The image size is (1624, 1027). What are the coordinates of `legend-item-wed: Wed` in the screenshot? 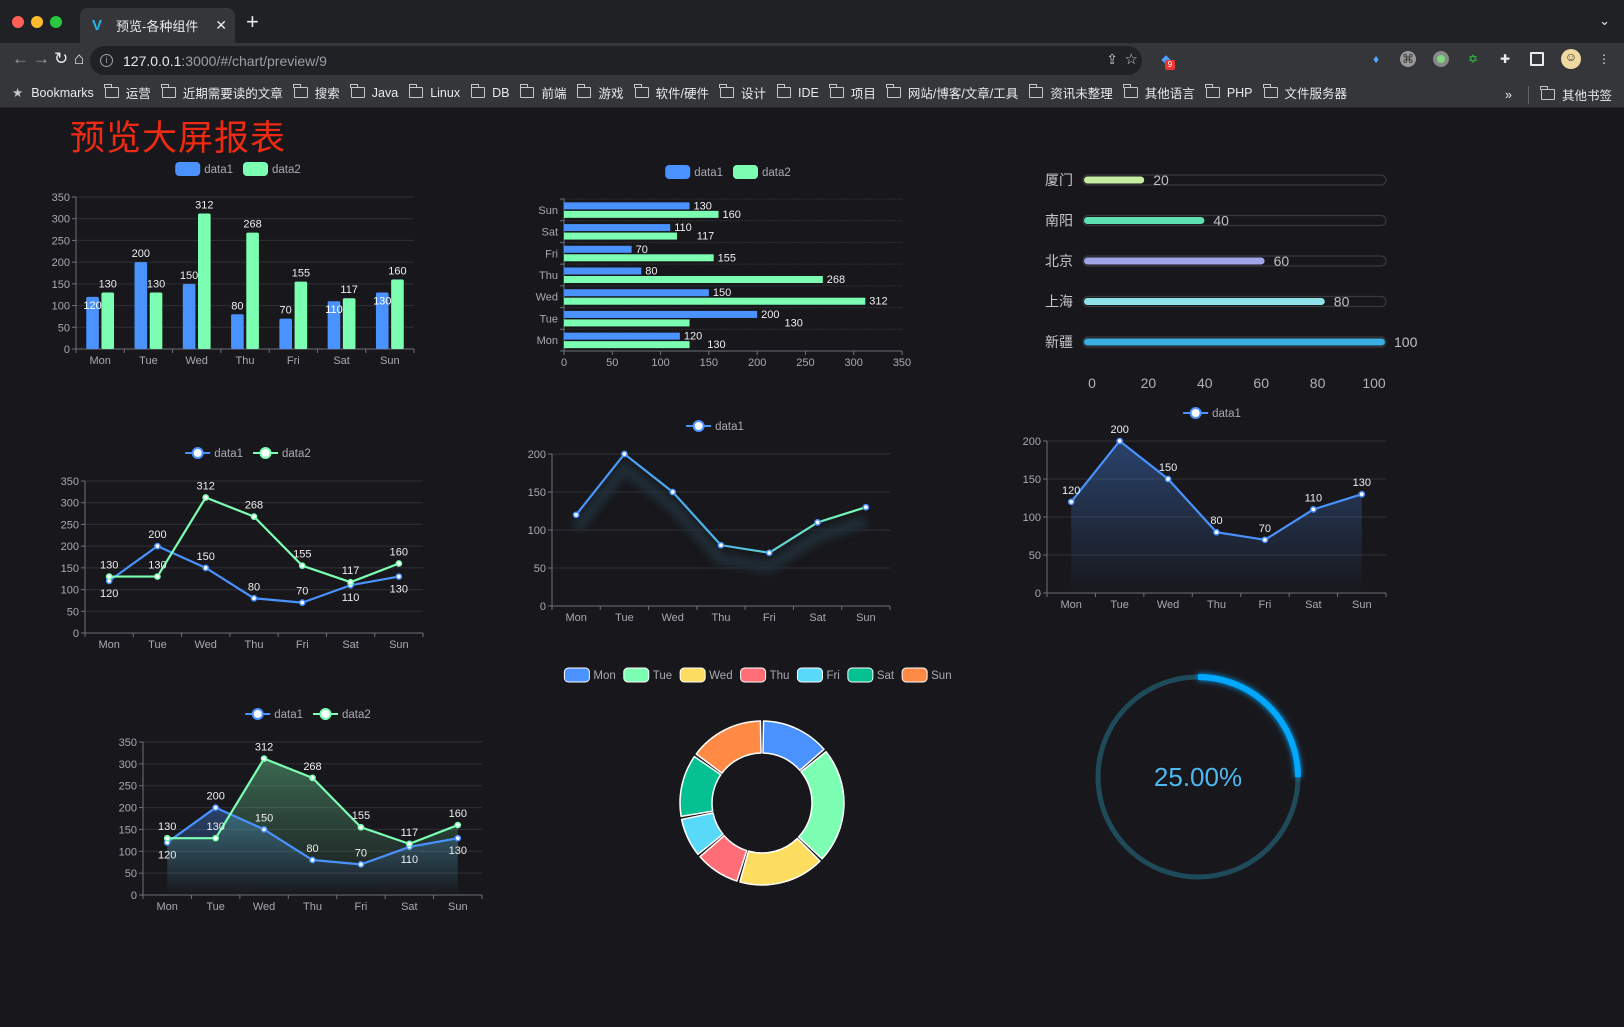 It's located at (706, 675).